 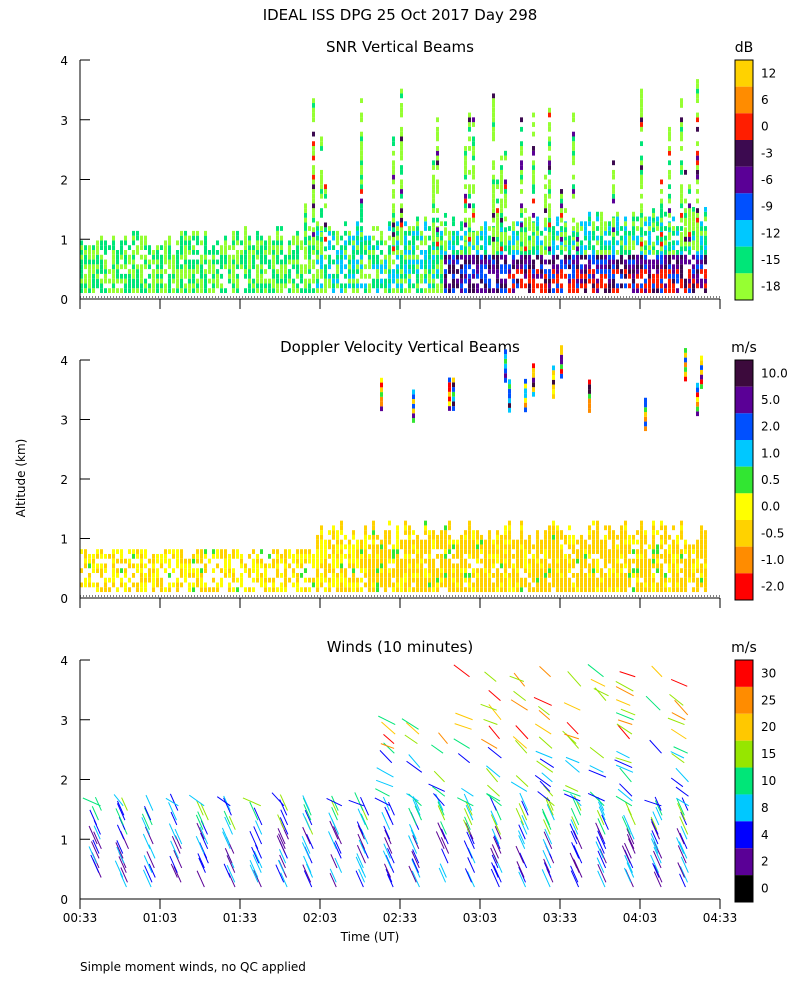 I want to click on colorbar-swatch, so click(x=744, y=835).